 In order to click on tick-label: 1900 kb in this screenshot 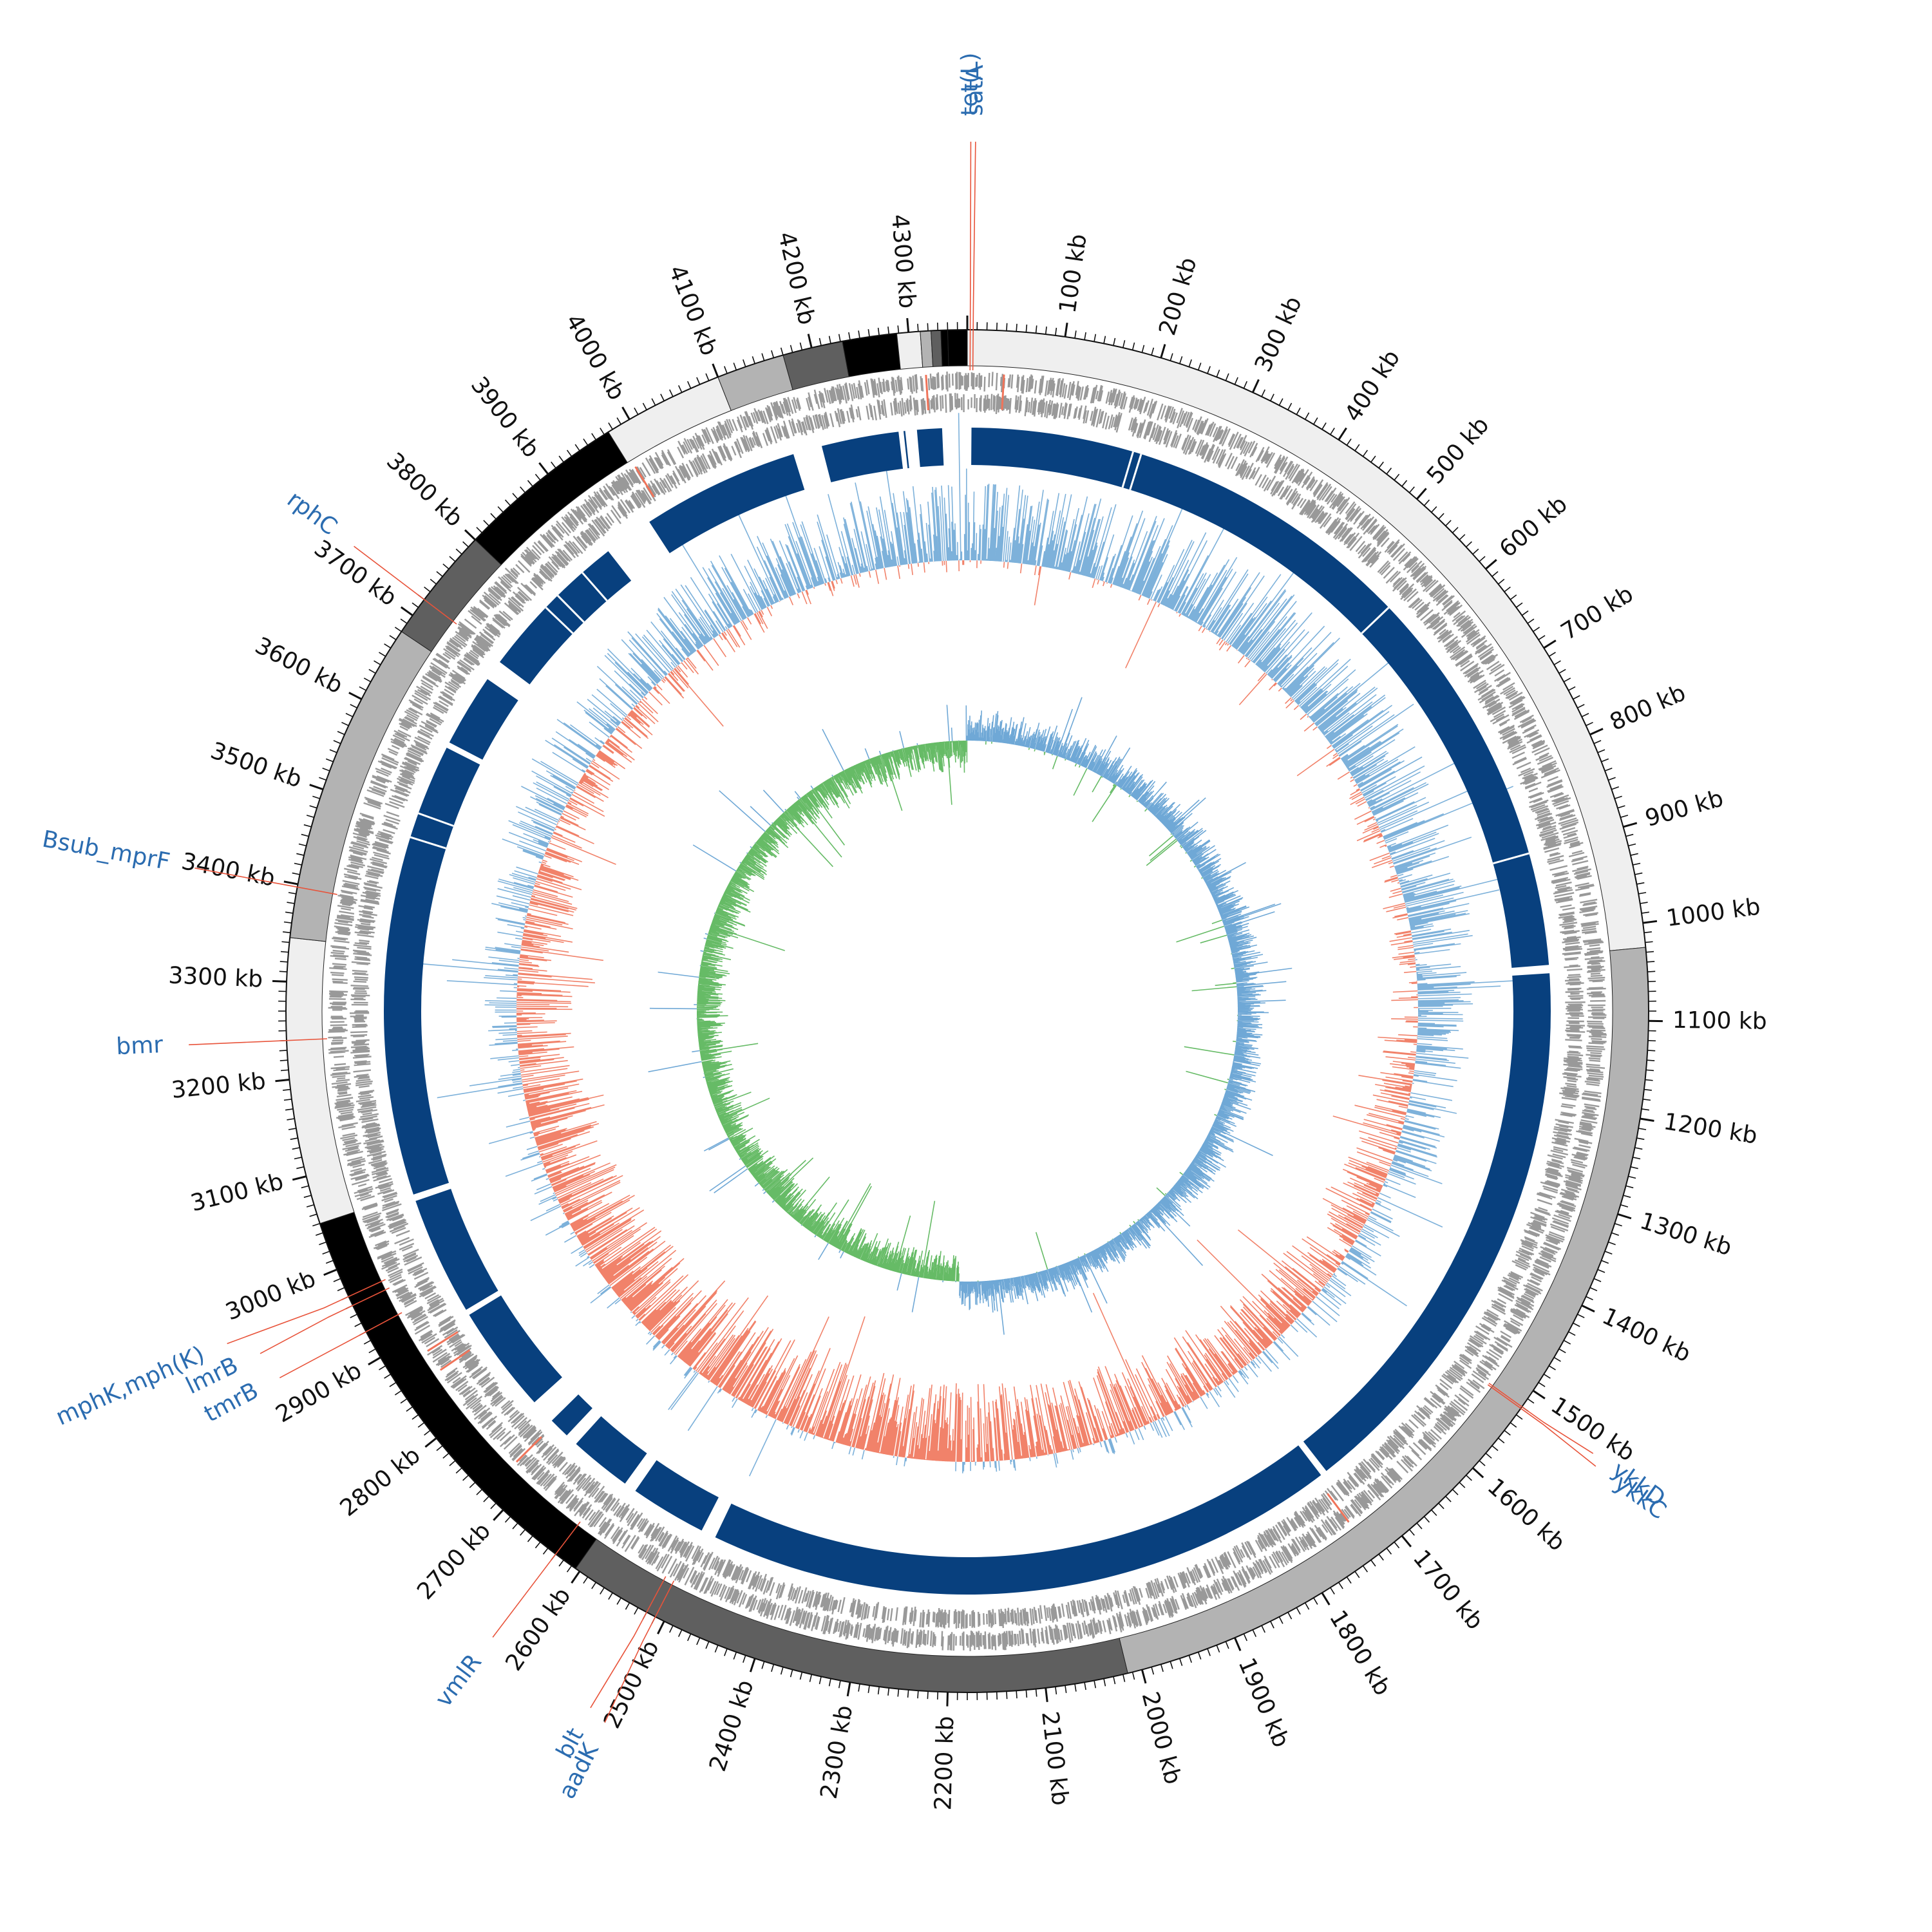, I will do `click(1263, 1702)`.